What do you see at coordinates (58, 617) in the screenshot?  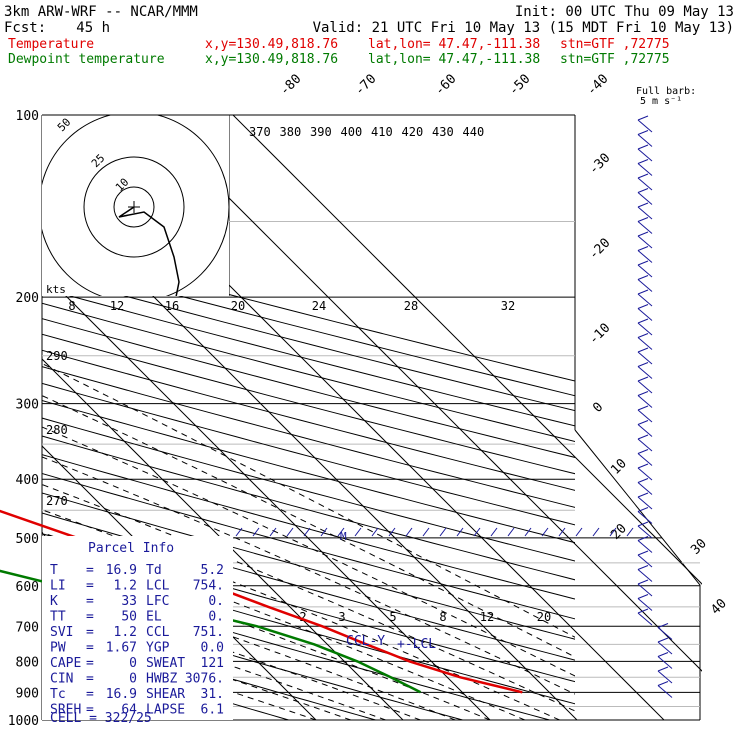 I see `parcel-info-key: TT` at bounding box center [58, 617].